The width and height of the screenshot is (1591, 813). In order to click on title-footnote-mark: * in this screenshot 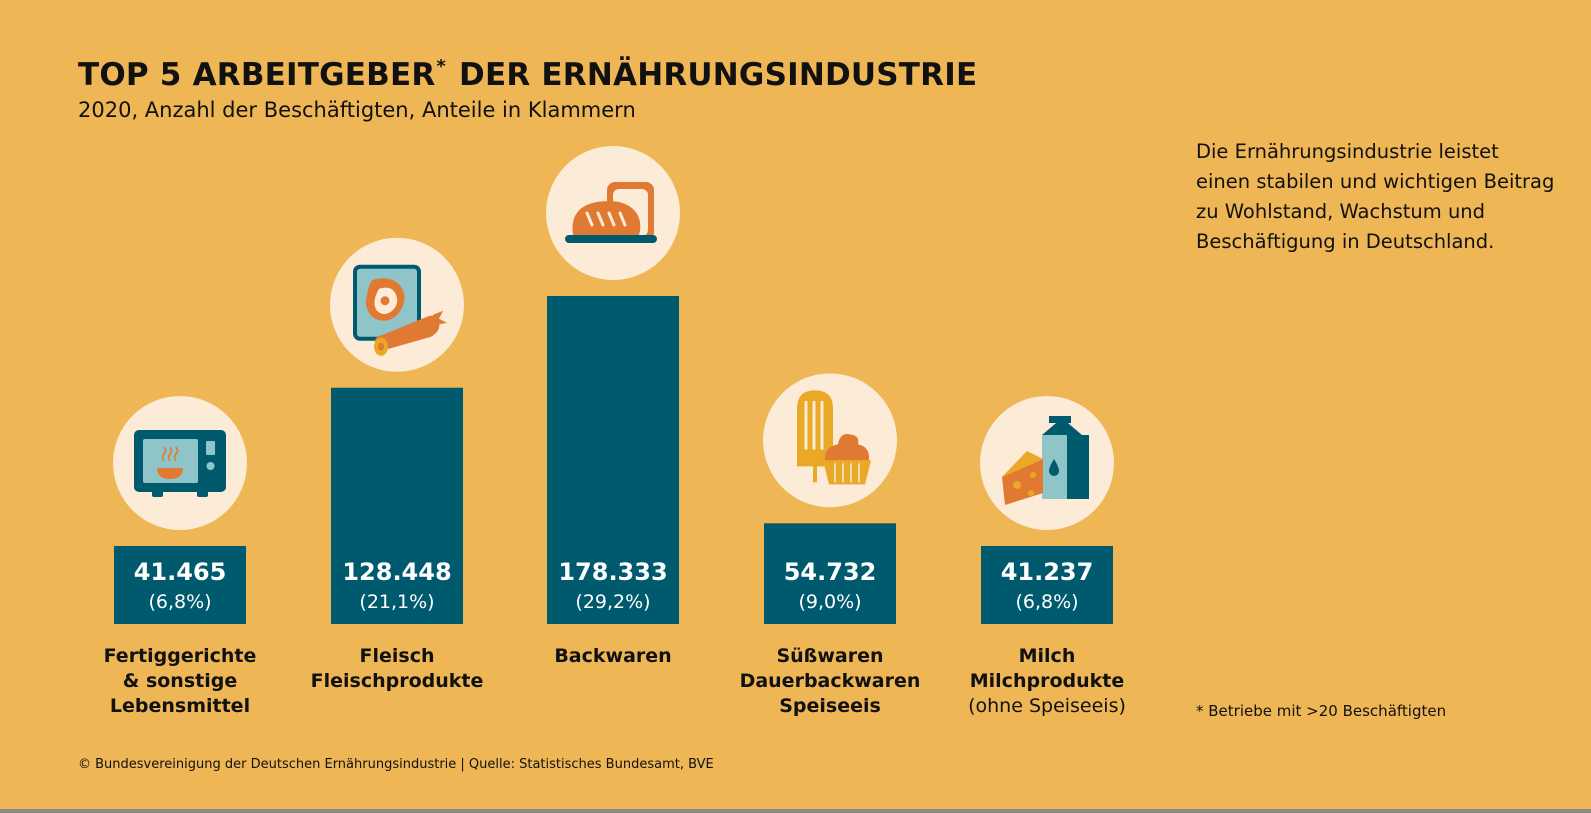, I will do `click(441, 66)`.